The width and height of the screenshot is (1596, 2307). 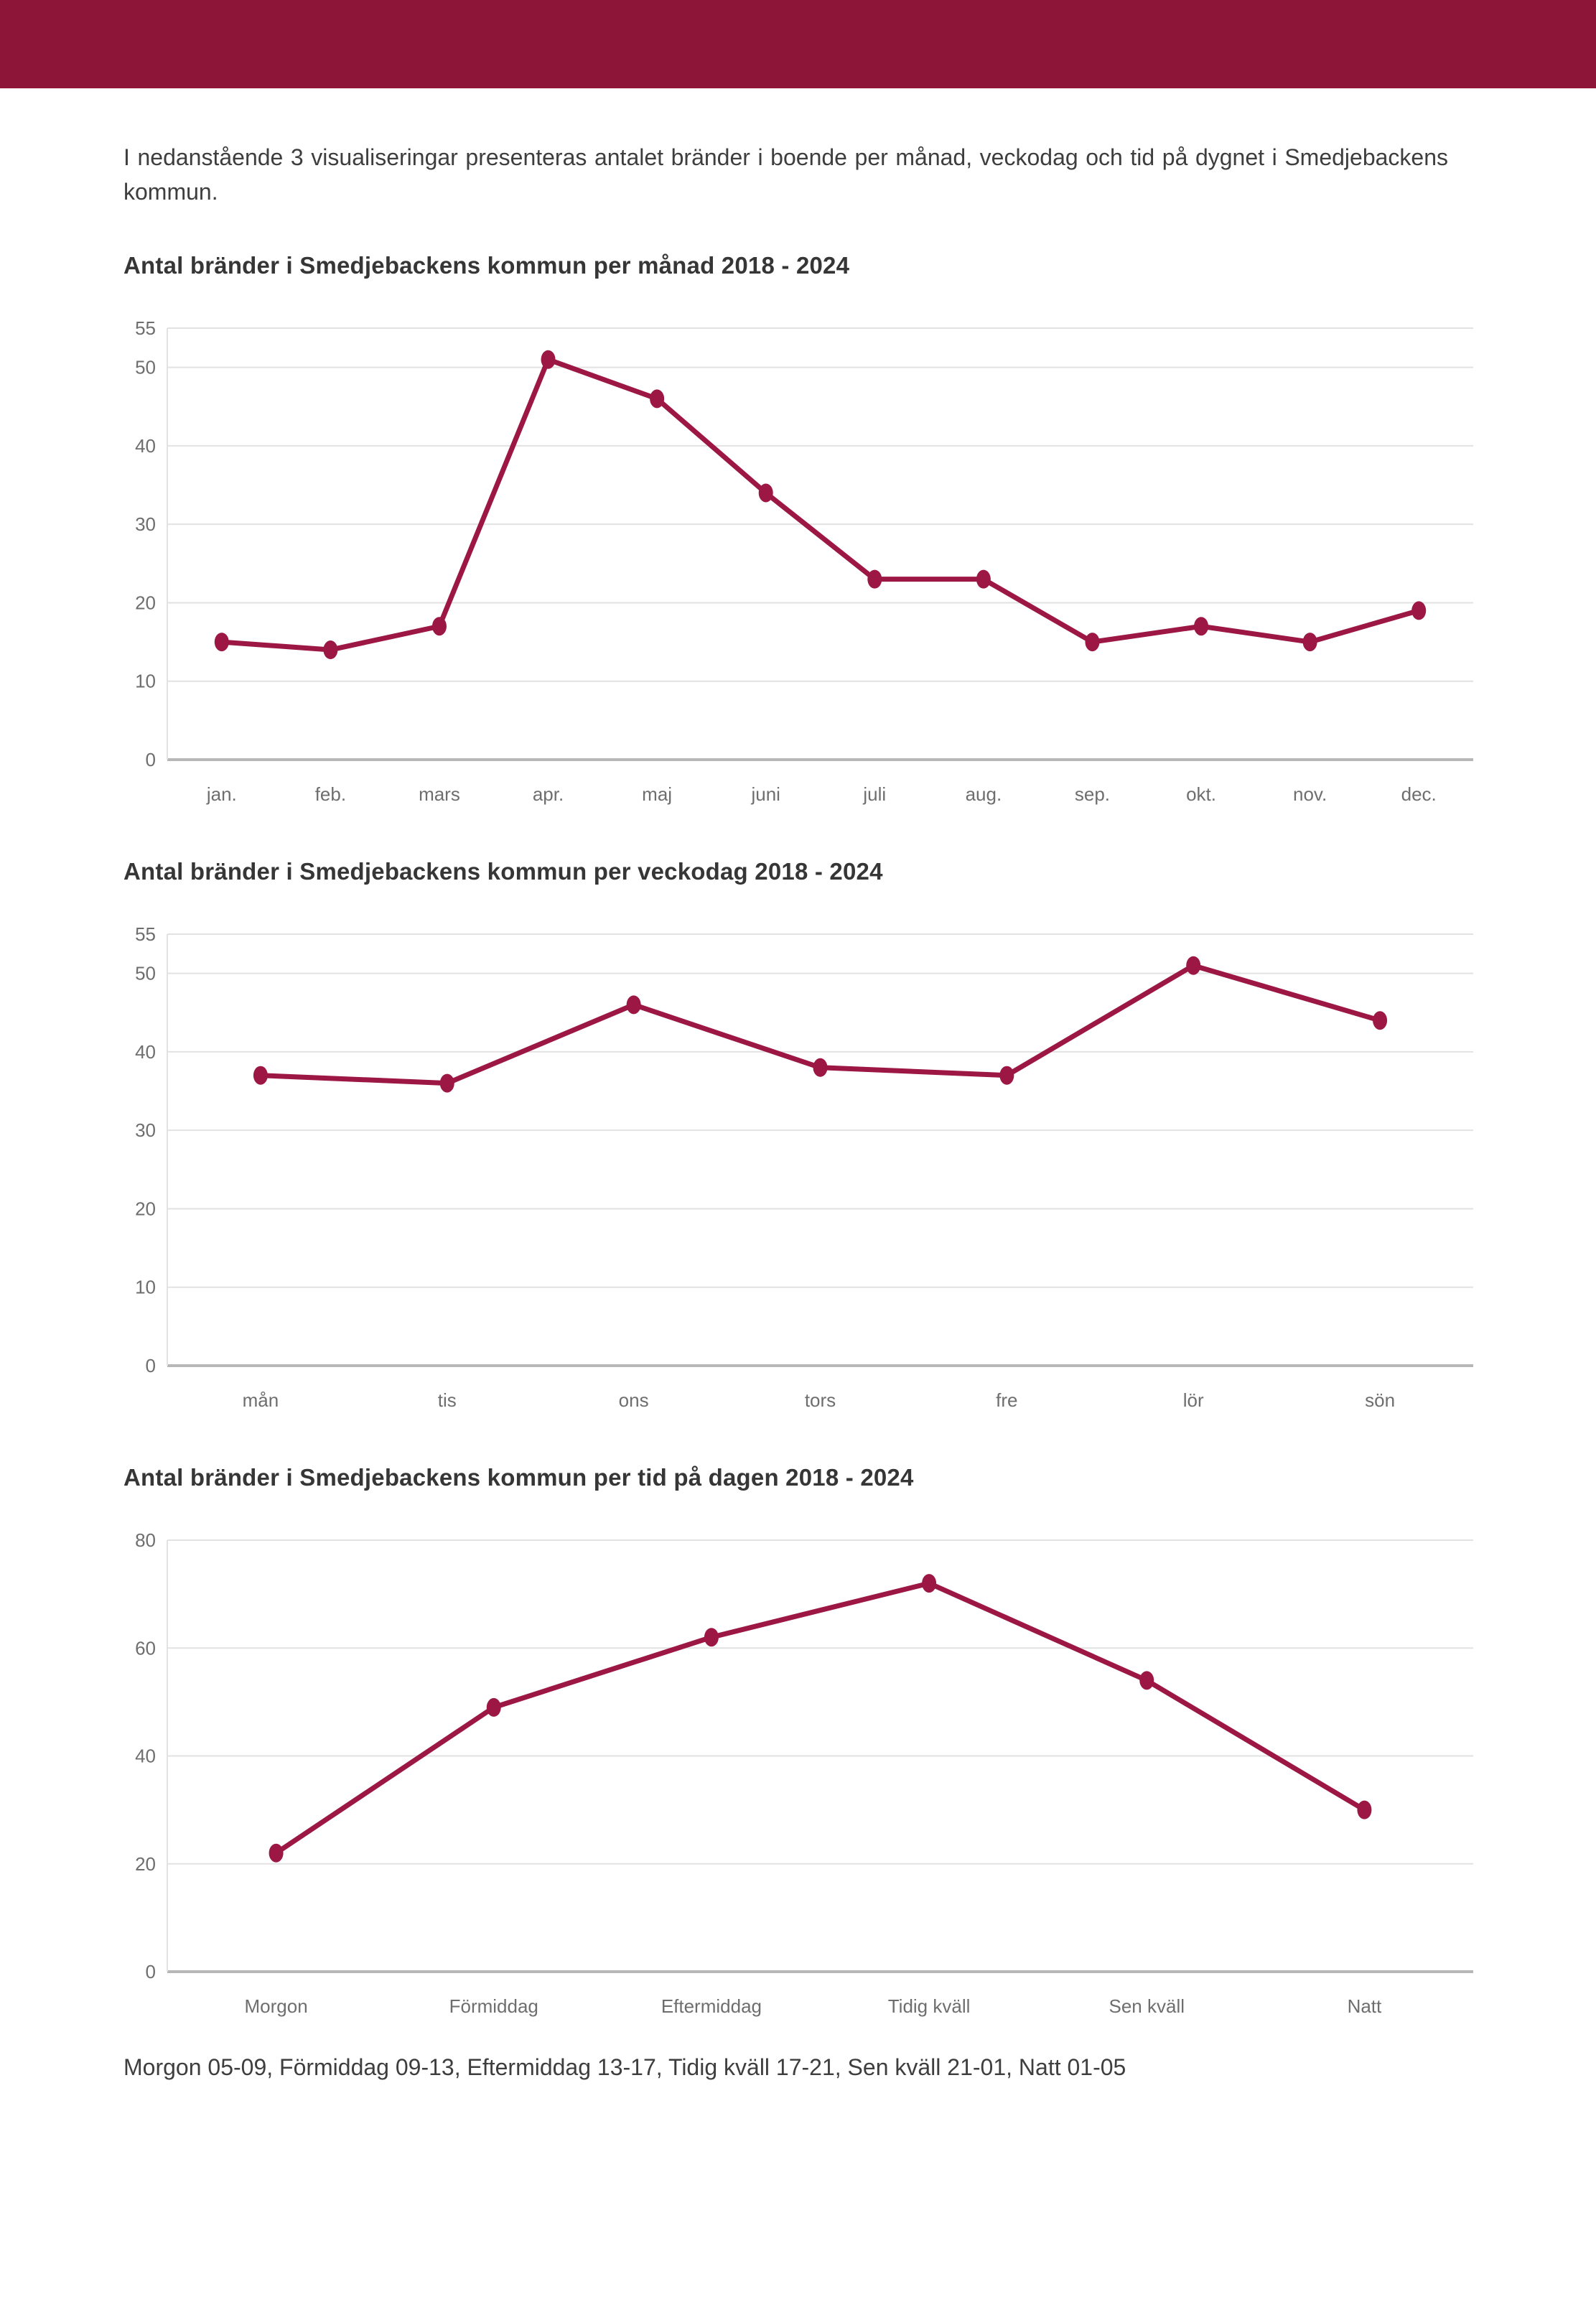 I want to click on svg-text: okt., so click(x=1201, y=794).